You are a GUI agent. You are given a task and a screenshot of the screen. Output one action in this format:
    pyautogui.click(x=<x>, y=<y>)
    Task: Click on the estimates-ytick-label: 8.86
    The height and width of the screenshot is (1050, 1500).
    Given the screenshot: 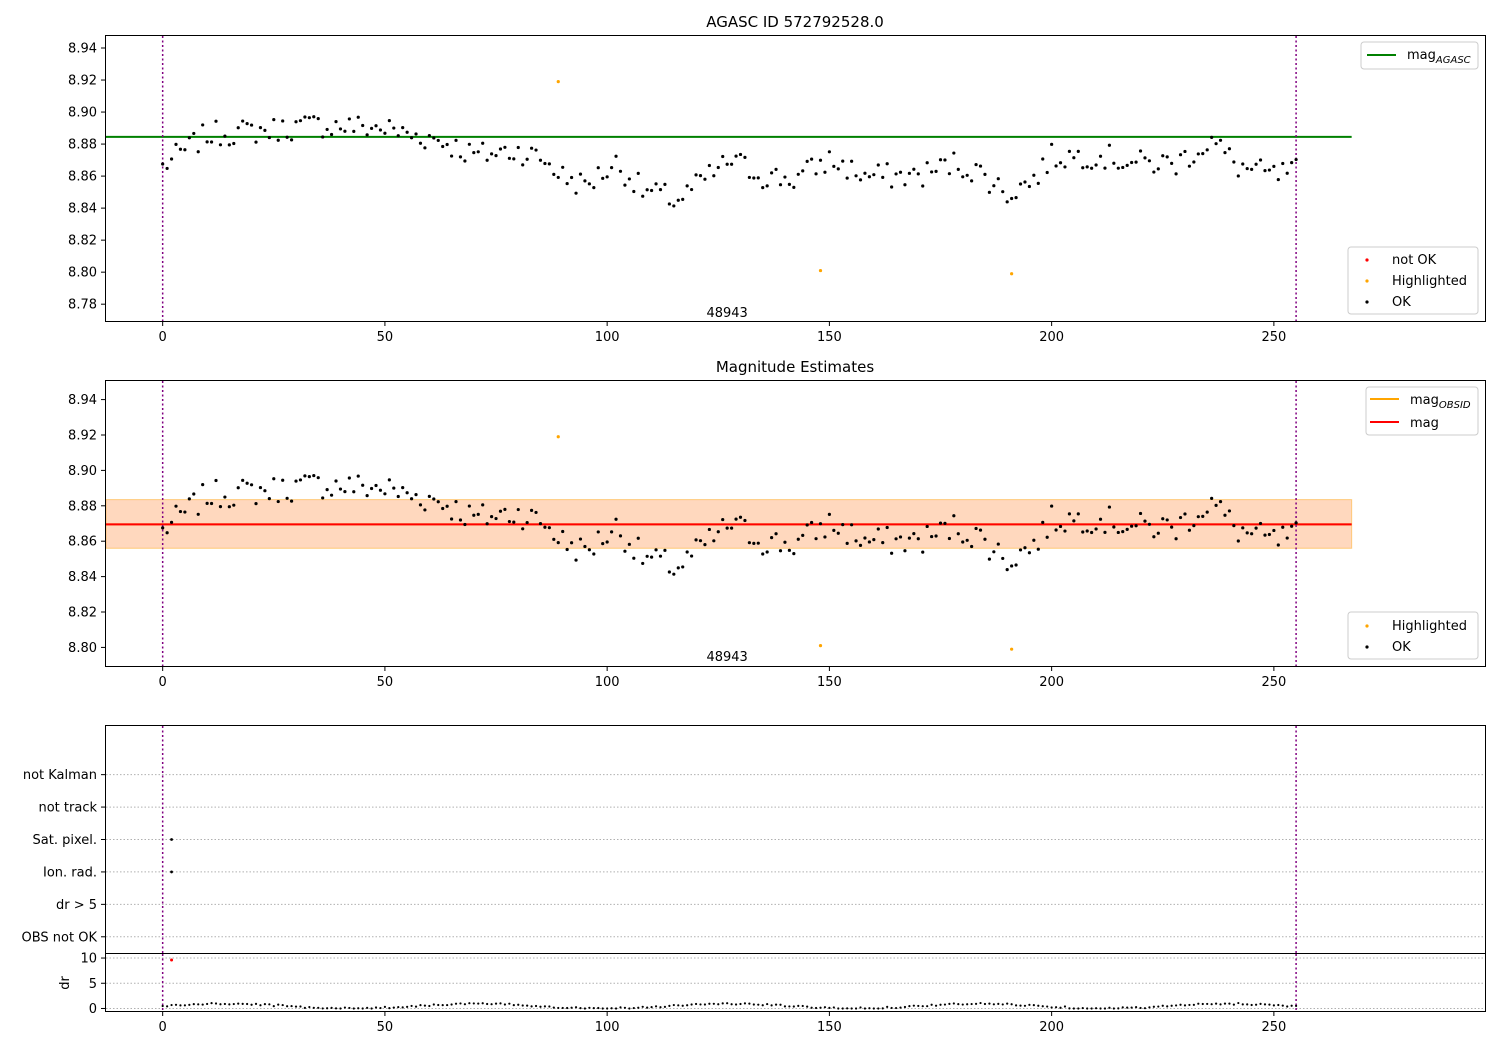 What is the action you would take?
    pyautogui.click(x=82, y=542)
    